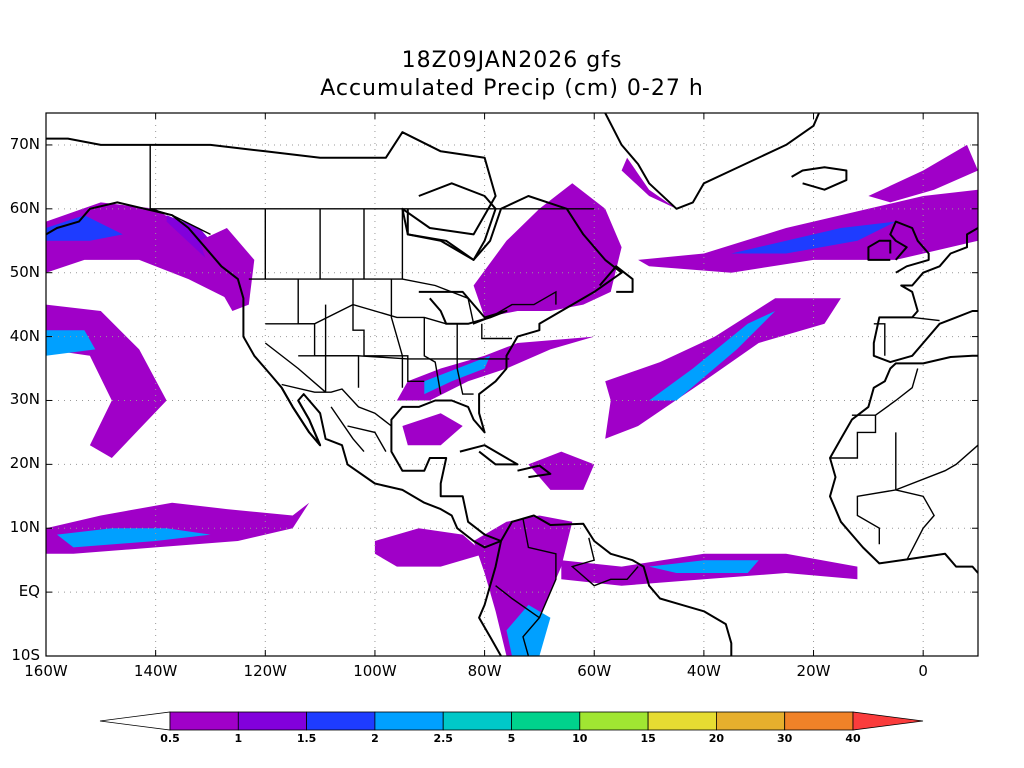 Image resolution: width=1024 pixels, height=768 pixels. What do you see at coordinates (484, 671) in the screenshot?
I see `x-tick-label: 80W` at bounding box center [484, 671].